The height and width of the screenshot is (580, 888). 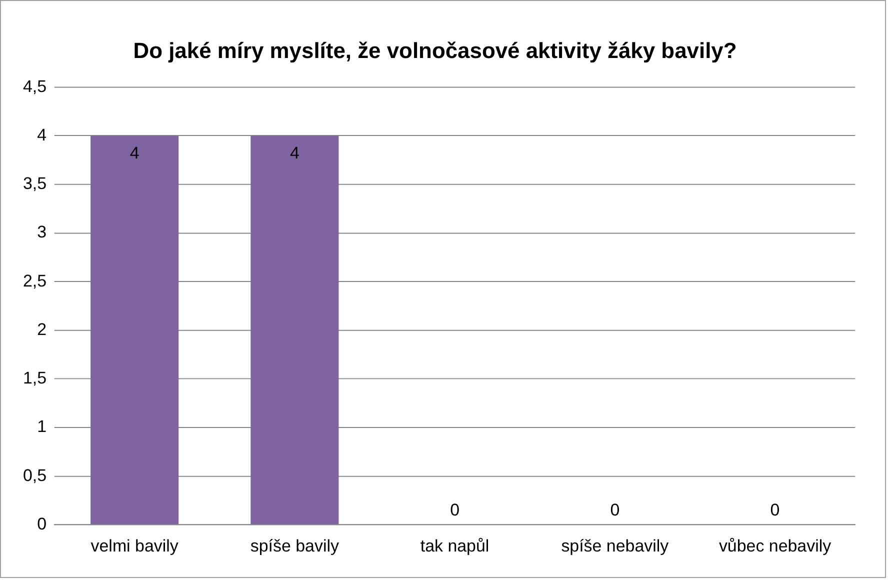 What do you see at coordinates (34, 475) in the screenshot?
I see `y-tick-label: 0,5` at bounding box center [34, 475].